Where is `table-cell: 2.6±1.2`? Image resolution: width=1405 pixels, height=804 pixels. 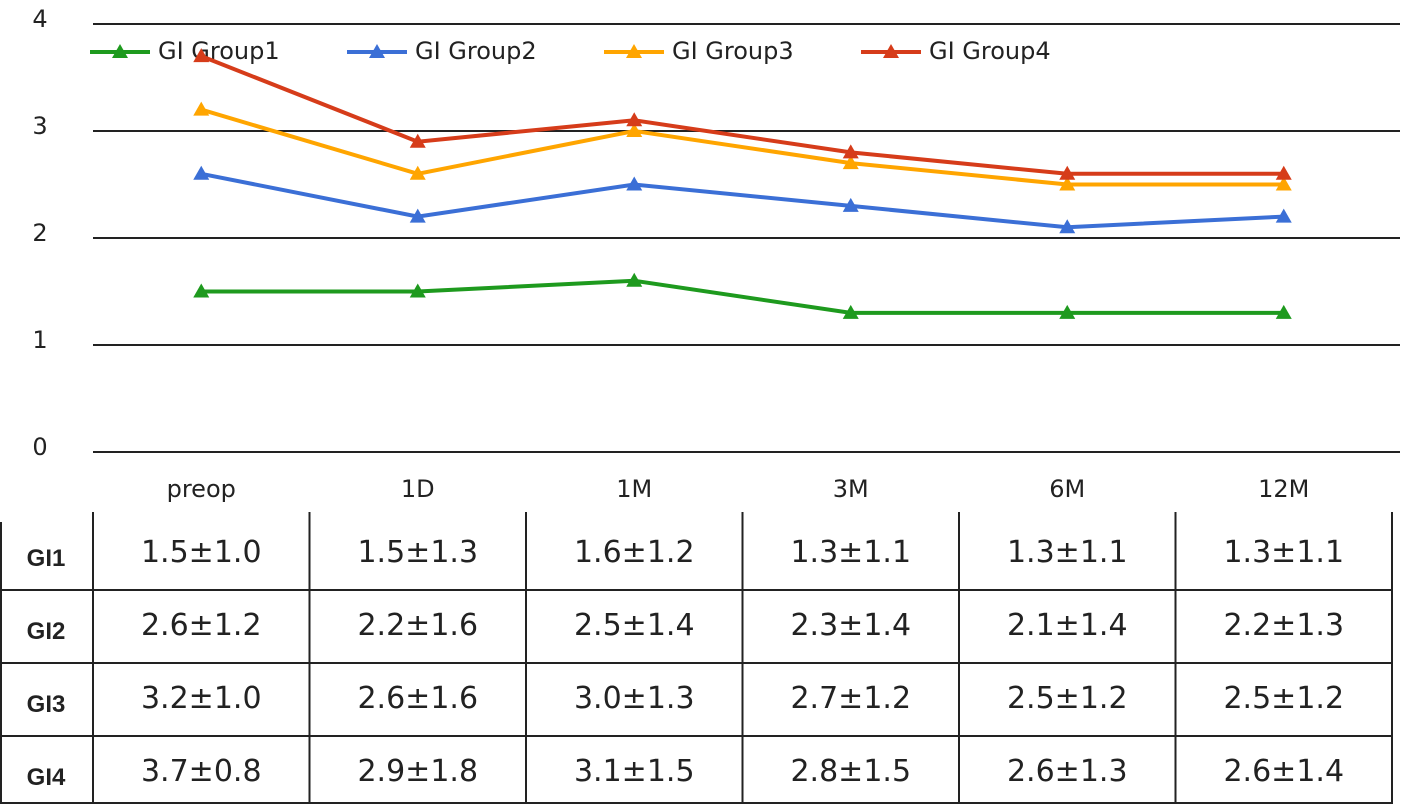 table-cell: 2.6±1.2 is located at coordinates (201, 625).